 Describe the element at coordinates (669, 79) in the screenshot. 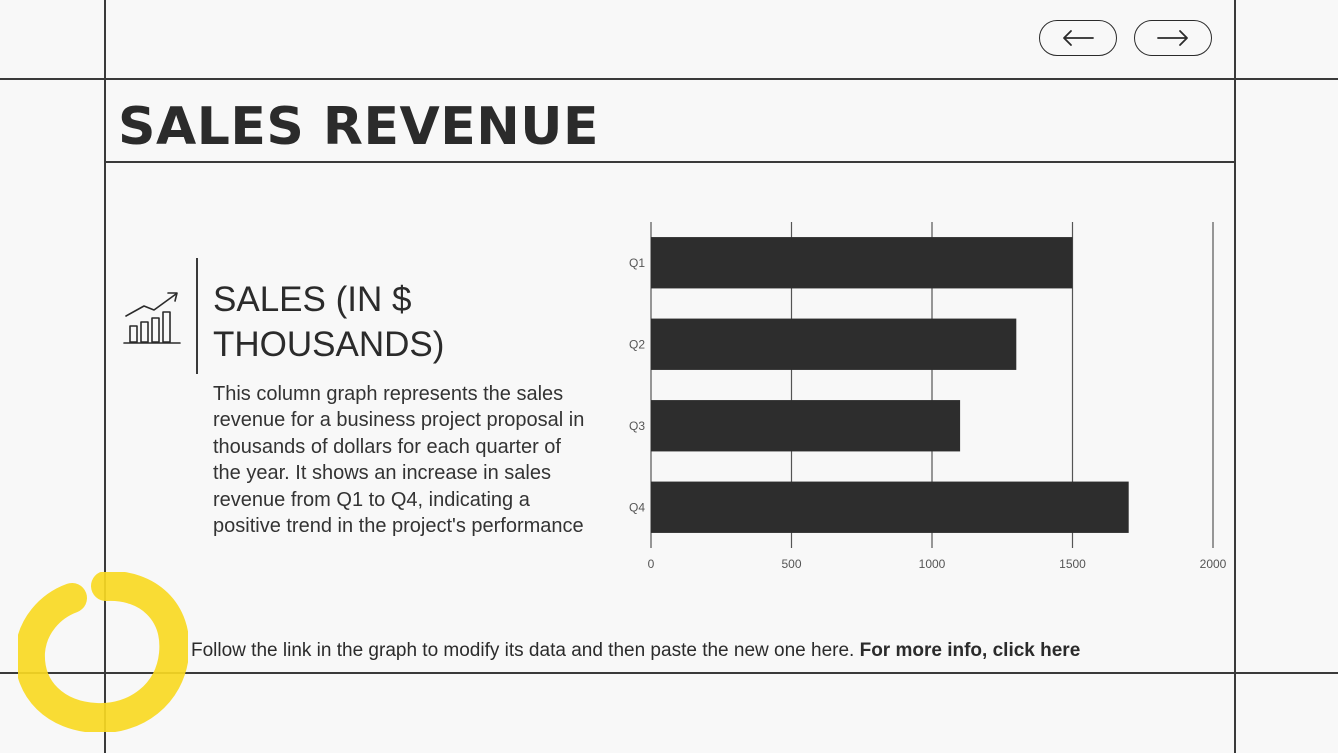

I see `frame-line-top` at that location.